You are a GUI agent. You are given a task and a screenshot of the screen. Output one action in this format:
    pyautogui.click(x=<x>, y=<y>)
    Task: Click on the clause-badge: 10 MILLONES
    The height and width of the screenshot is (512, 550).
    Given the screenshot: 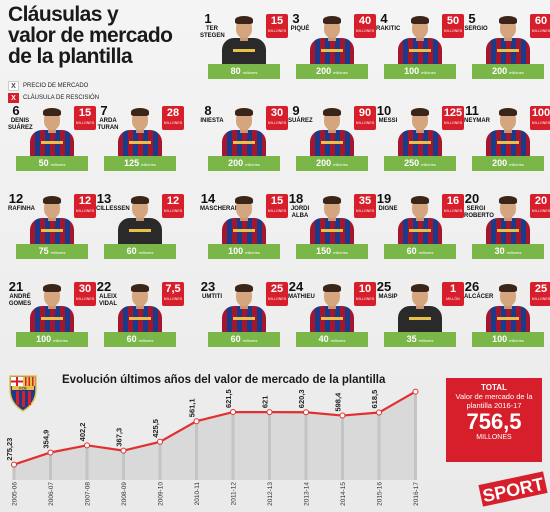 What is the action you would take?
    pyautogui.click(x=365, y=294)
    